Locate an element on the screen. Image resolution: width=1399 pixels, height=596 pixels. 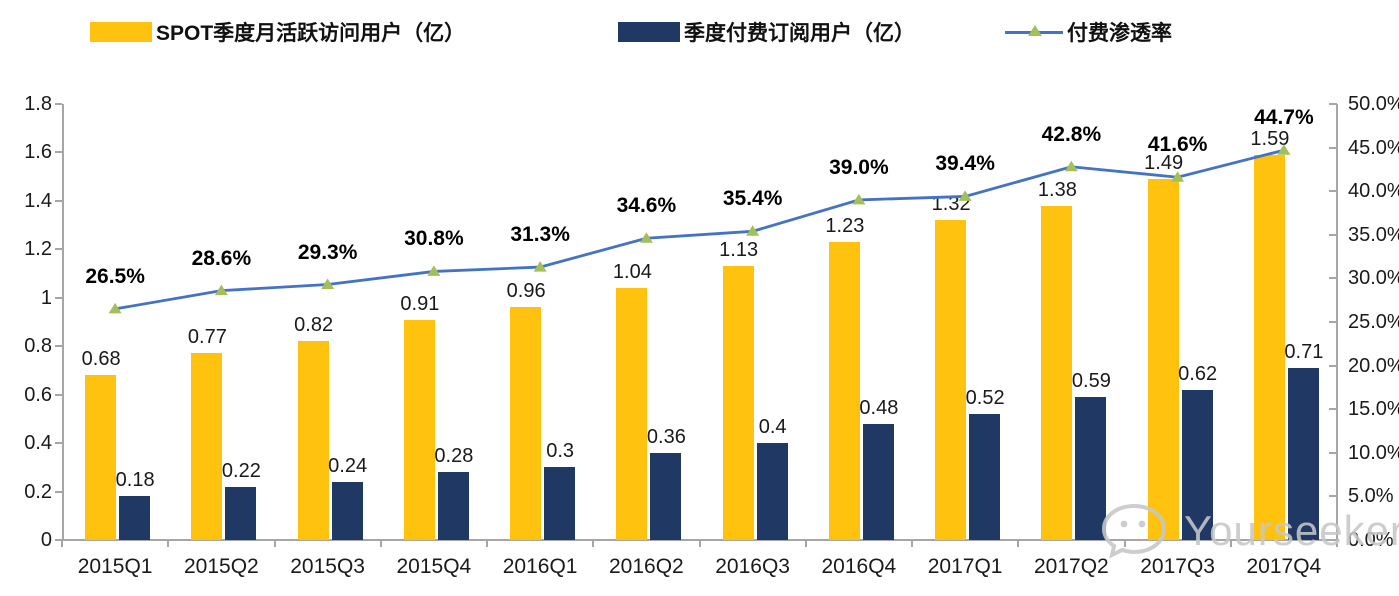
legend-item-subscribers: 季度付费订阅用户（亿） is located at coordinates (766, 32).